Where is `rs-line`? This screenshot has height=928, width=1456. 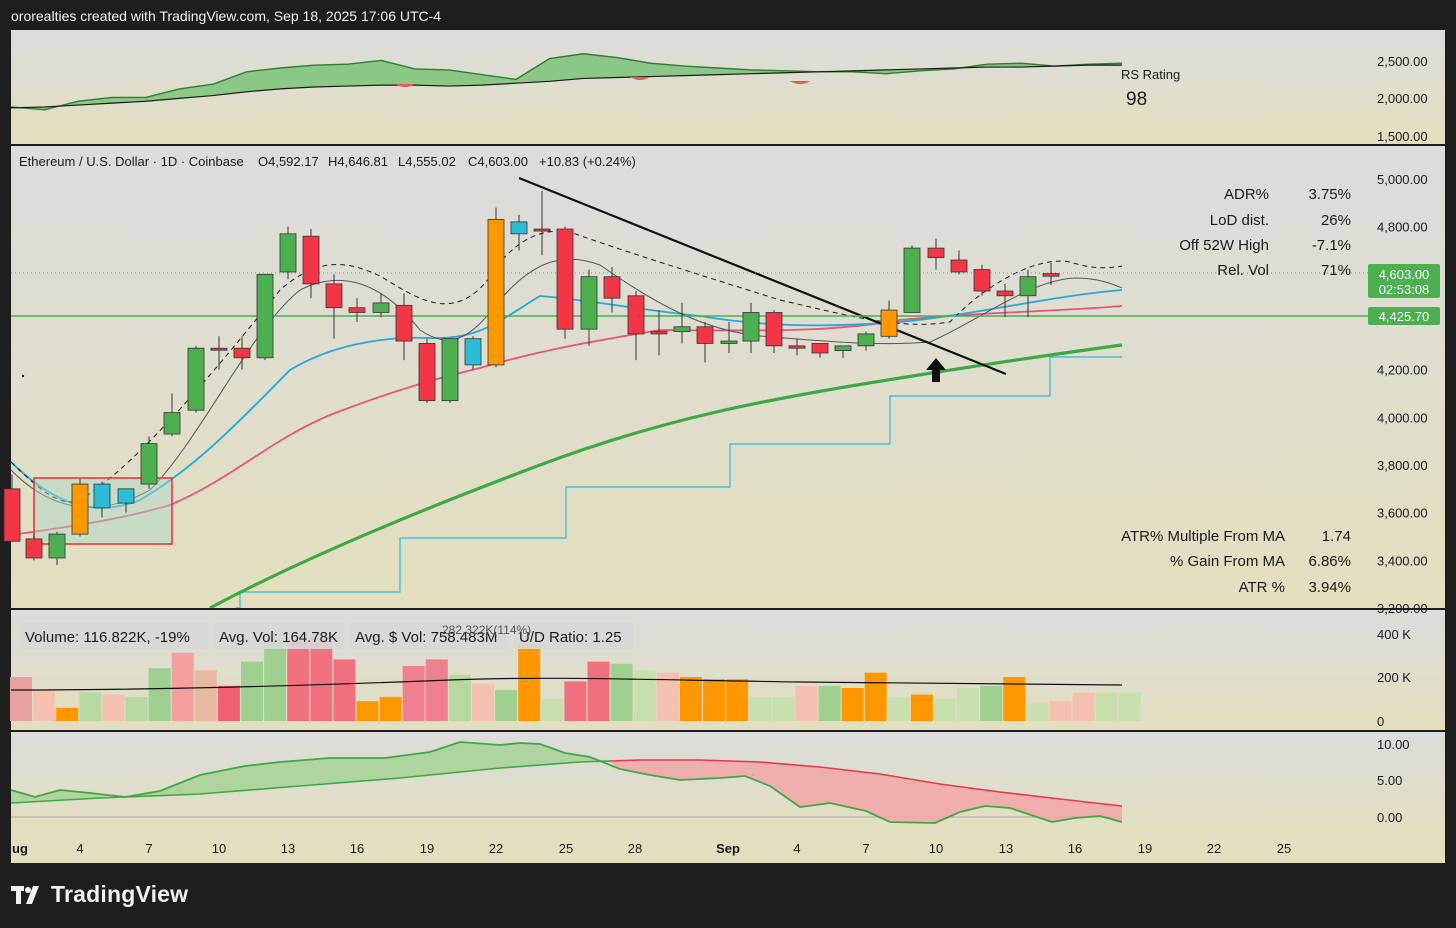
rs-line is located at coordinates (566, 82).